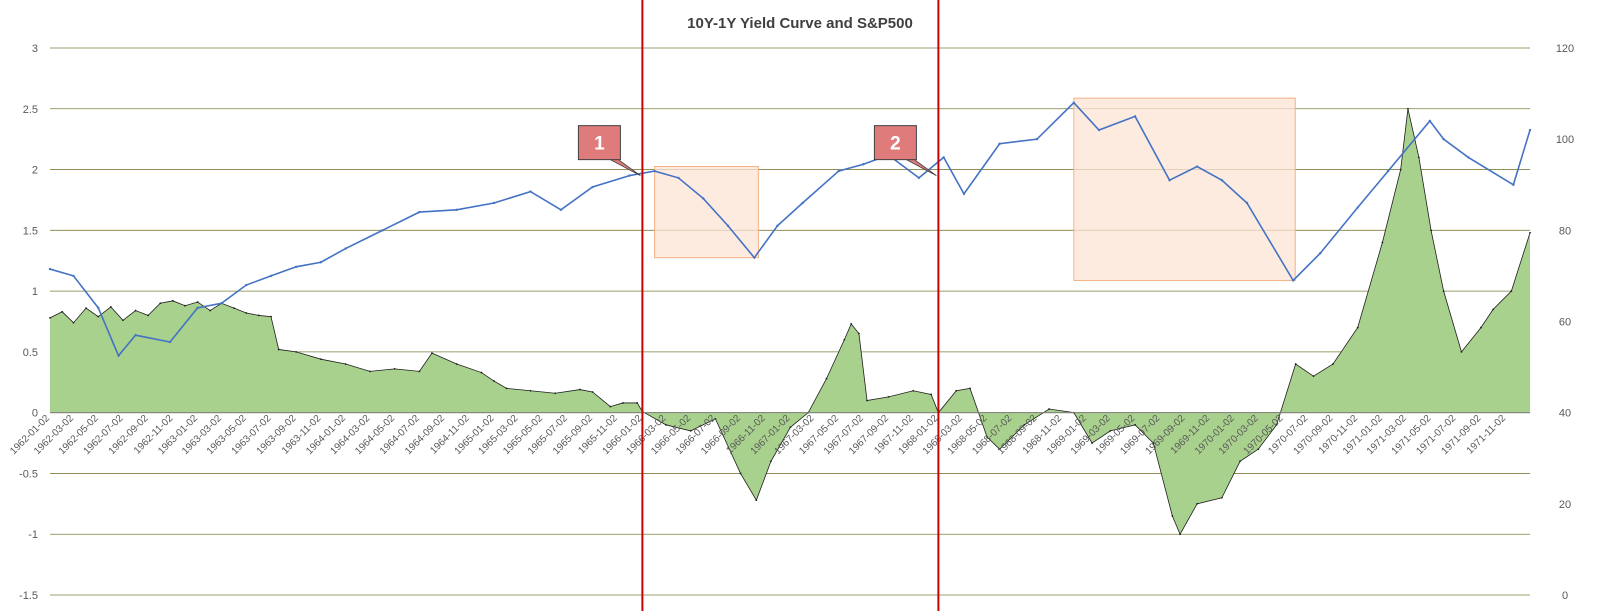 This screenshot has width=1600, height=616. What do you see at coordinates (1565, 596) in the screenshot?
I see `y-right-tick-label: 0` at bounding box center [1565, 596].